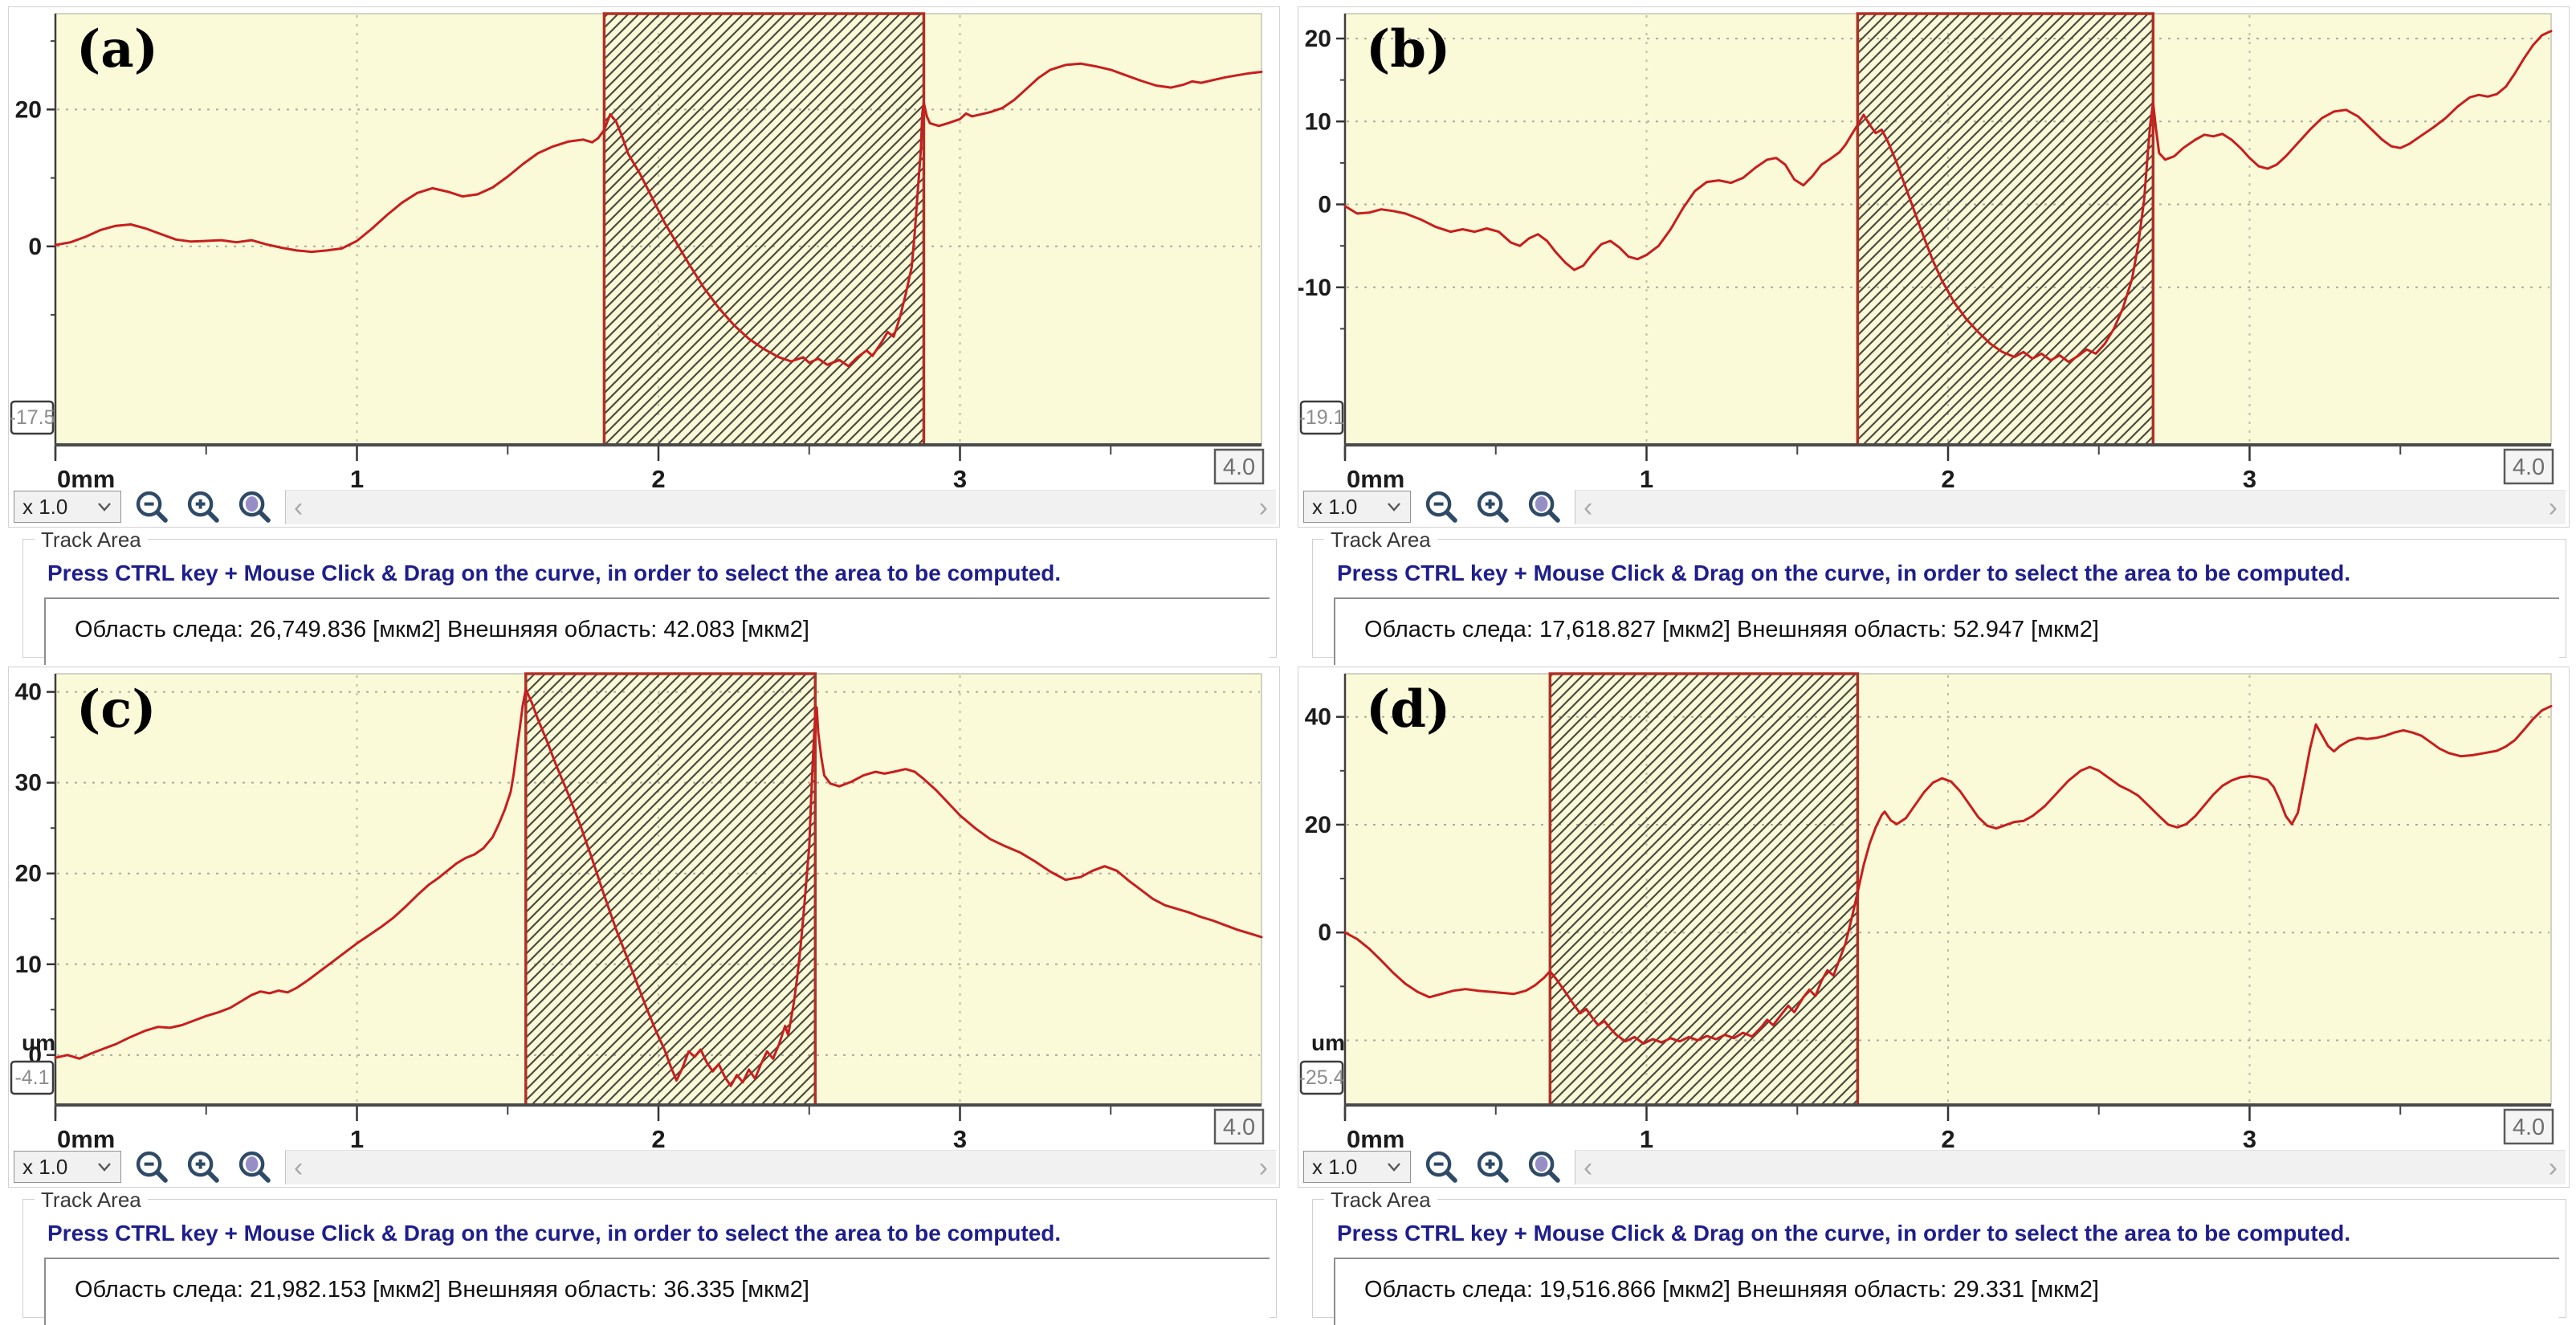 The height and width of the screenshot is (1325, 2576). Describe the element at coordinates (1646, 476) in the screenshot. I see `x-tick-label: 1` at that location.